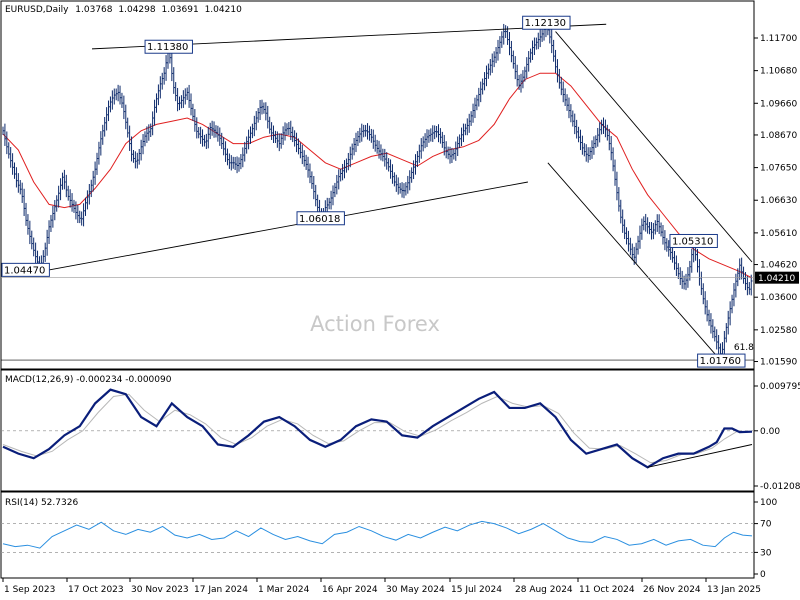  What do you see at coordinates (778, 363) in the screenshot?
I see `price-tick-label: 1.01590` at bounding box center [778, 363].